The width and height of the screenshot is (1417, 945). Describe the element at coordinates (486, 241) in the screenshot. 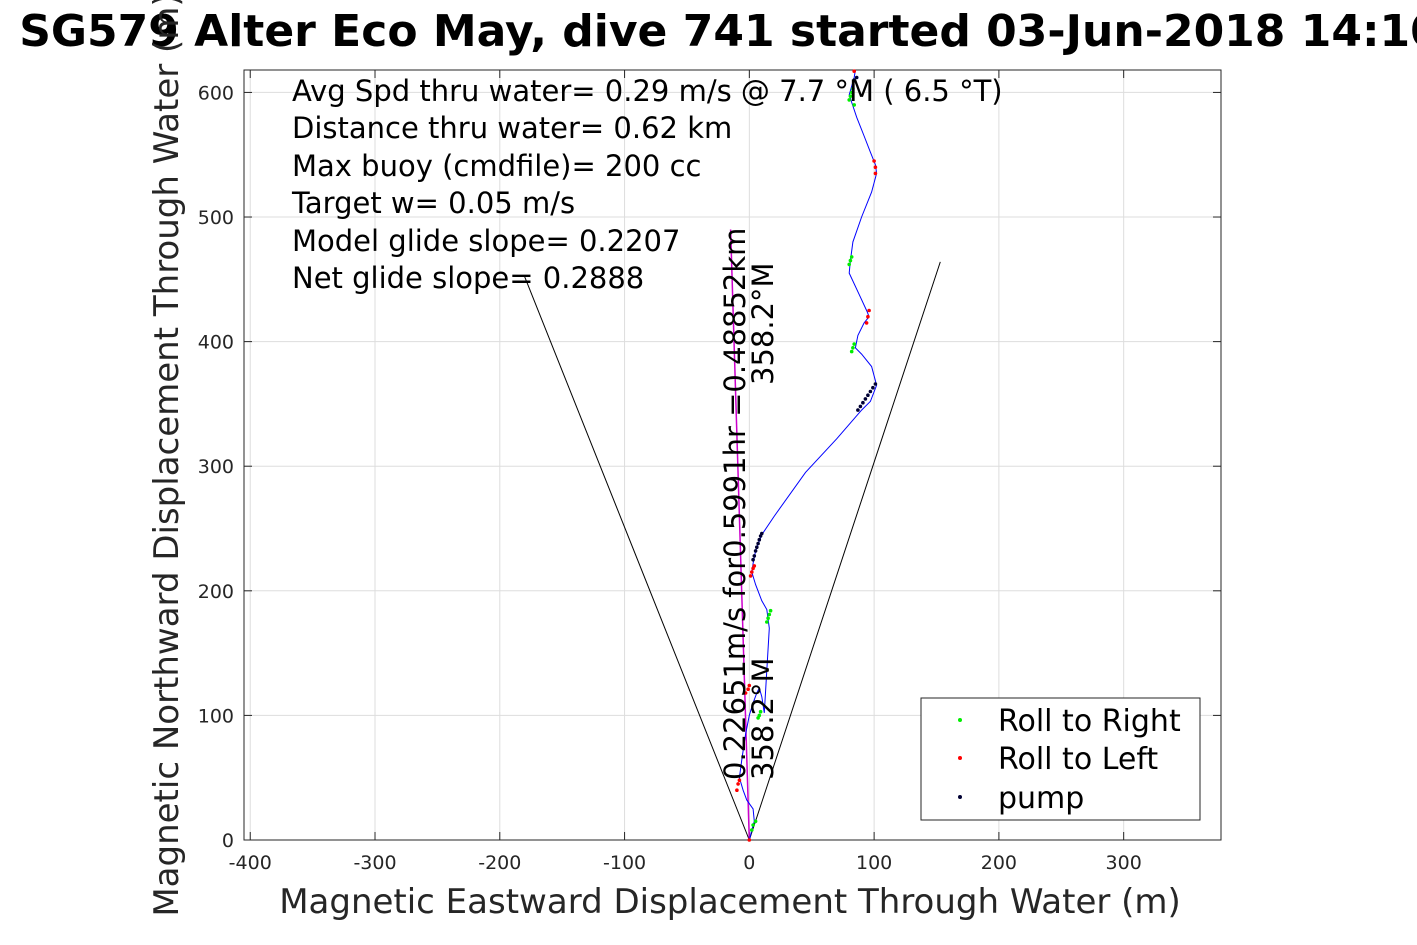

I see `stat-model-glide-slope: Model glide slope= 0.2207` at that location.